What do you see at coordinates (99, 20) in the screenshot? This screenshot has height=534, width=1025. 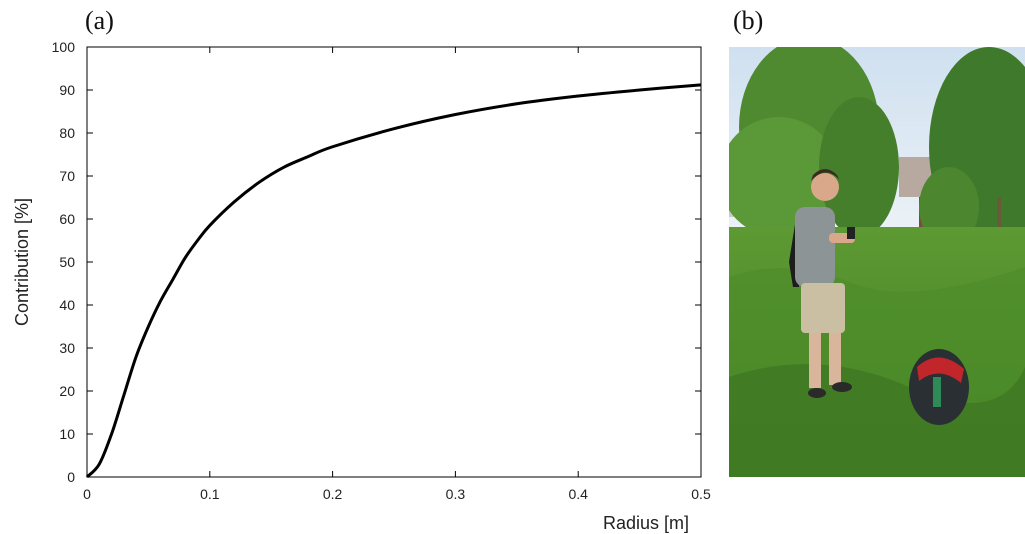 I see `panel-label-a: (a)` at bounding box center [99, 20].